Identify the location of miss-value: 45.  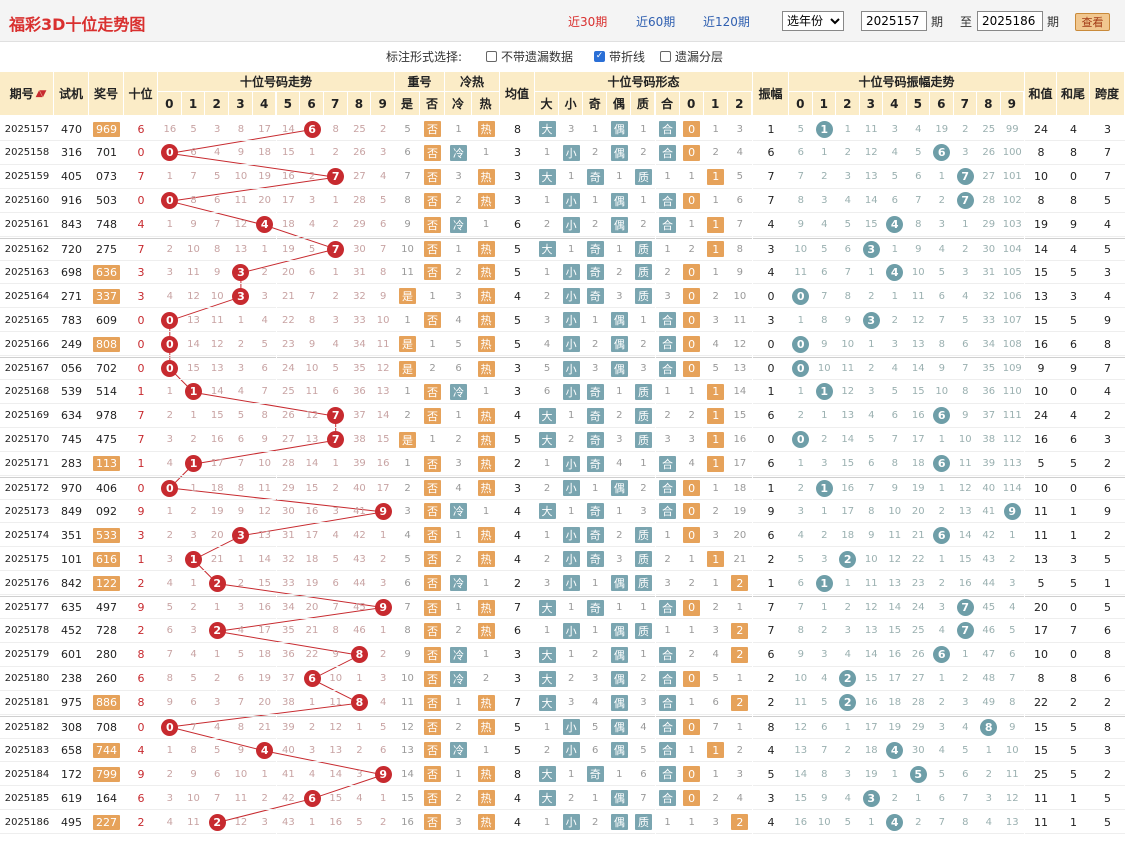
(989, 607).